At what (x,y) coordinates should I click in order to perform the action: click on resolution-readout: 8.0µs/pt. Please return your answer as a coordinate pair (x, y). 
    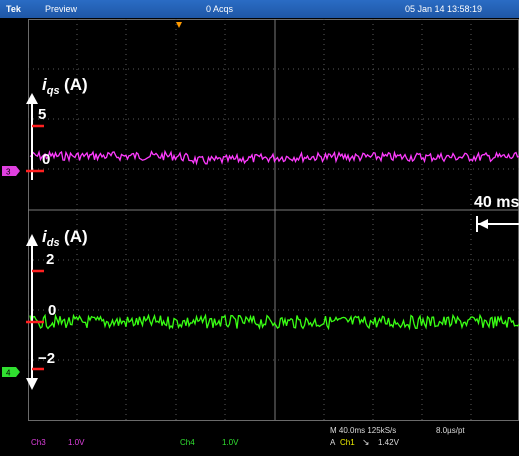
    Looking at the image, I should click on (450, 430).